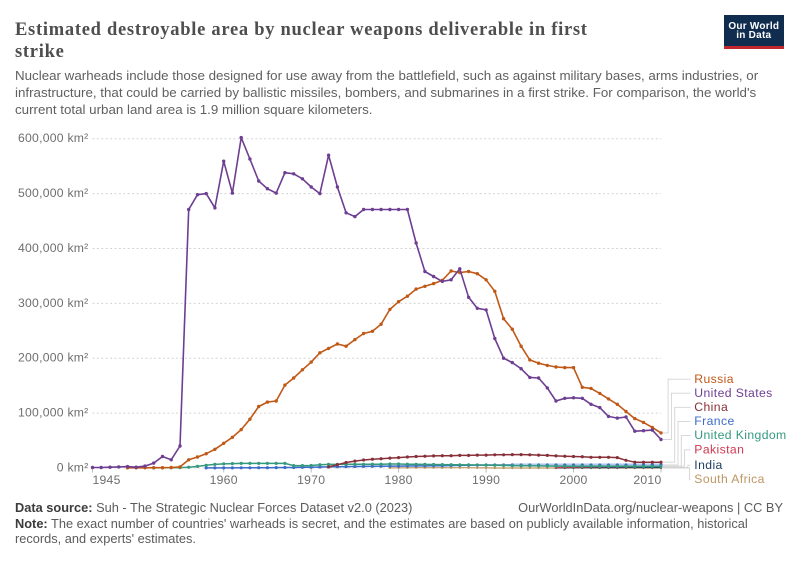 Image resolution: width=800 pixels, height=565 pixels. I want to click on svg-text: 1990, so click(486, 480).